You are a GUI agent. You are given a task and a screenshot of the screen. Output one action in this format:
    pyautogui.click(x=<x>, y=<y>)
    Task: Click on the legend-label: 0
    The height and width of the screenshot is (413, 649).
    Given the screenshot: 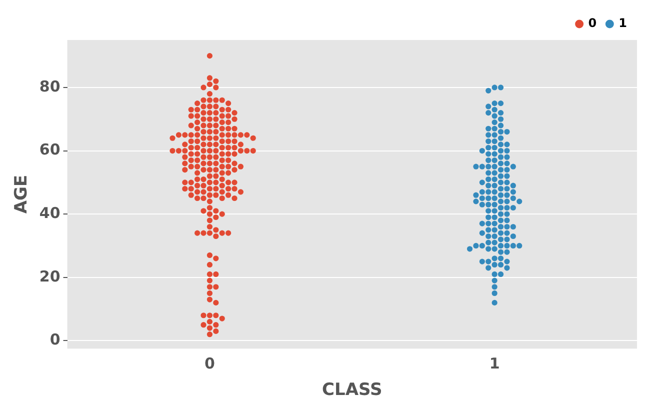 What is the action you would take?
    pyautogui.click(x=592, y=23)
    